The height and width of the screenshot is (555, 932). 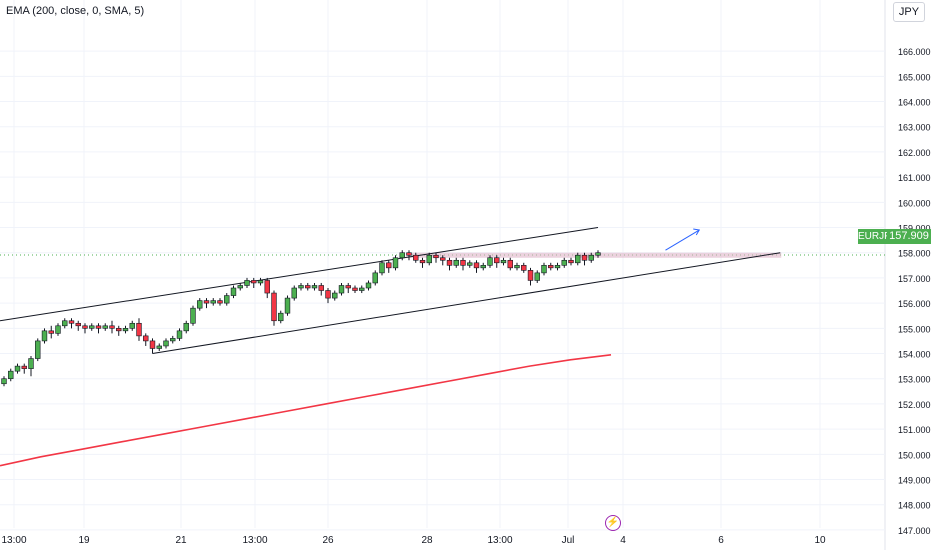 What do you see at coordinates (914, 304) in the screenshot?
I see `y-tick-label: 156.000` at bounding box center [914, 304].